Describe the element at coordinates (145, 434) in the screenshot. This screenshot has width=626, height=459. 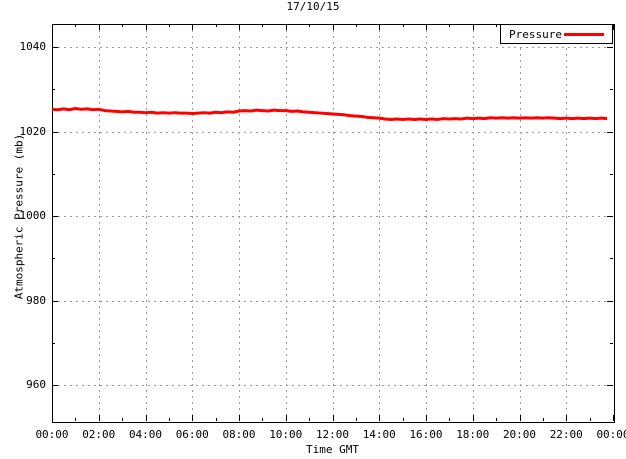
I see `x-tick-label: 04:00` at that location.